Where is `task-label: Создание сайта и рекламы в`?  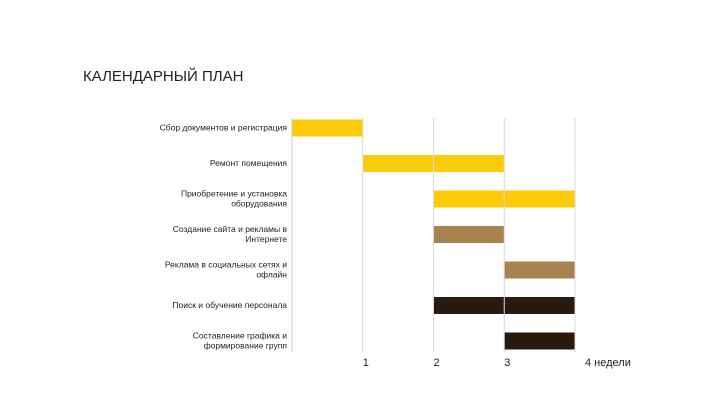
task-label: Создание сайта и рекламы в is located at coordinates (230, 229).